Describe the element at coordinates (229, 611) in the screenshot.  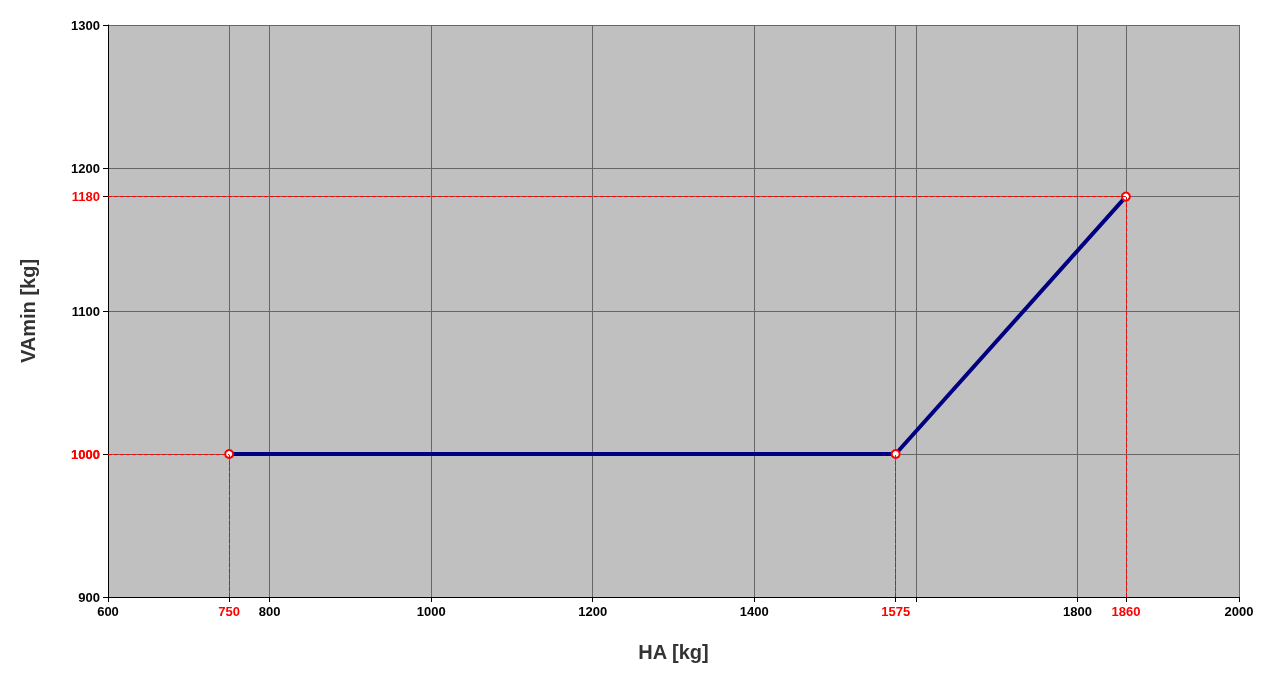
I see `ref-line-label: 750` at that location.